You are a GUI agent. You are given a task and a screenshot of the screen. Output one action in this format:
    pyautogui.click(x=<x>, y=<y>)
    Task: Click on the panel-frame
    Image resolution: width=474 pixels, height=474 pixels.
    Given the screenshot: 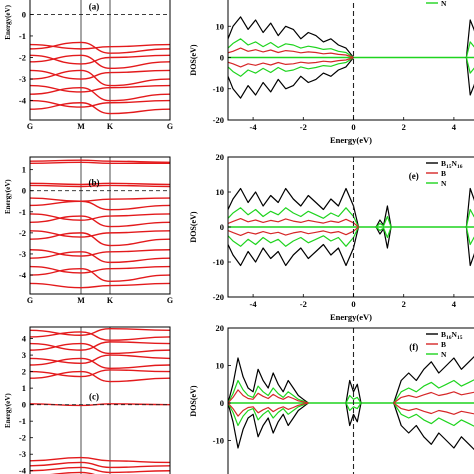 What is the action you would take?
    pyautogui.click(x=100, y=225)
    